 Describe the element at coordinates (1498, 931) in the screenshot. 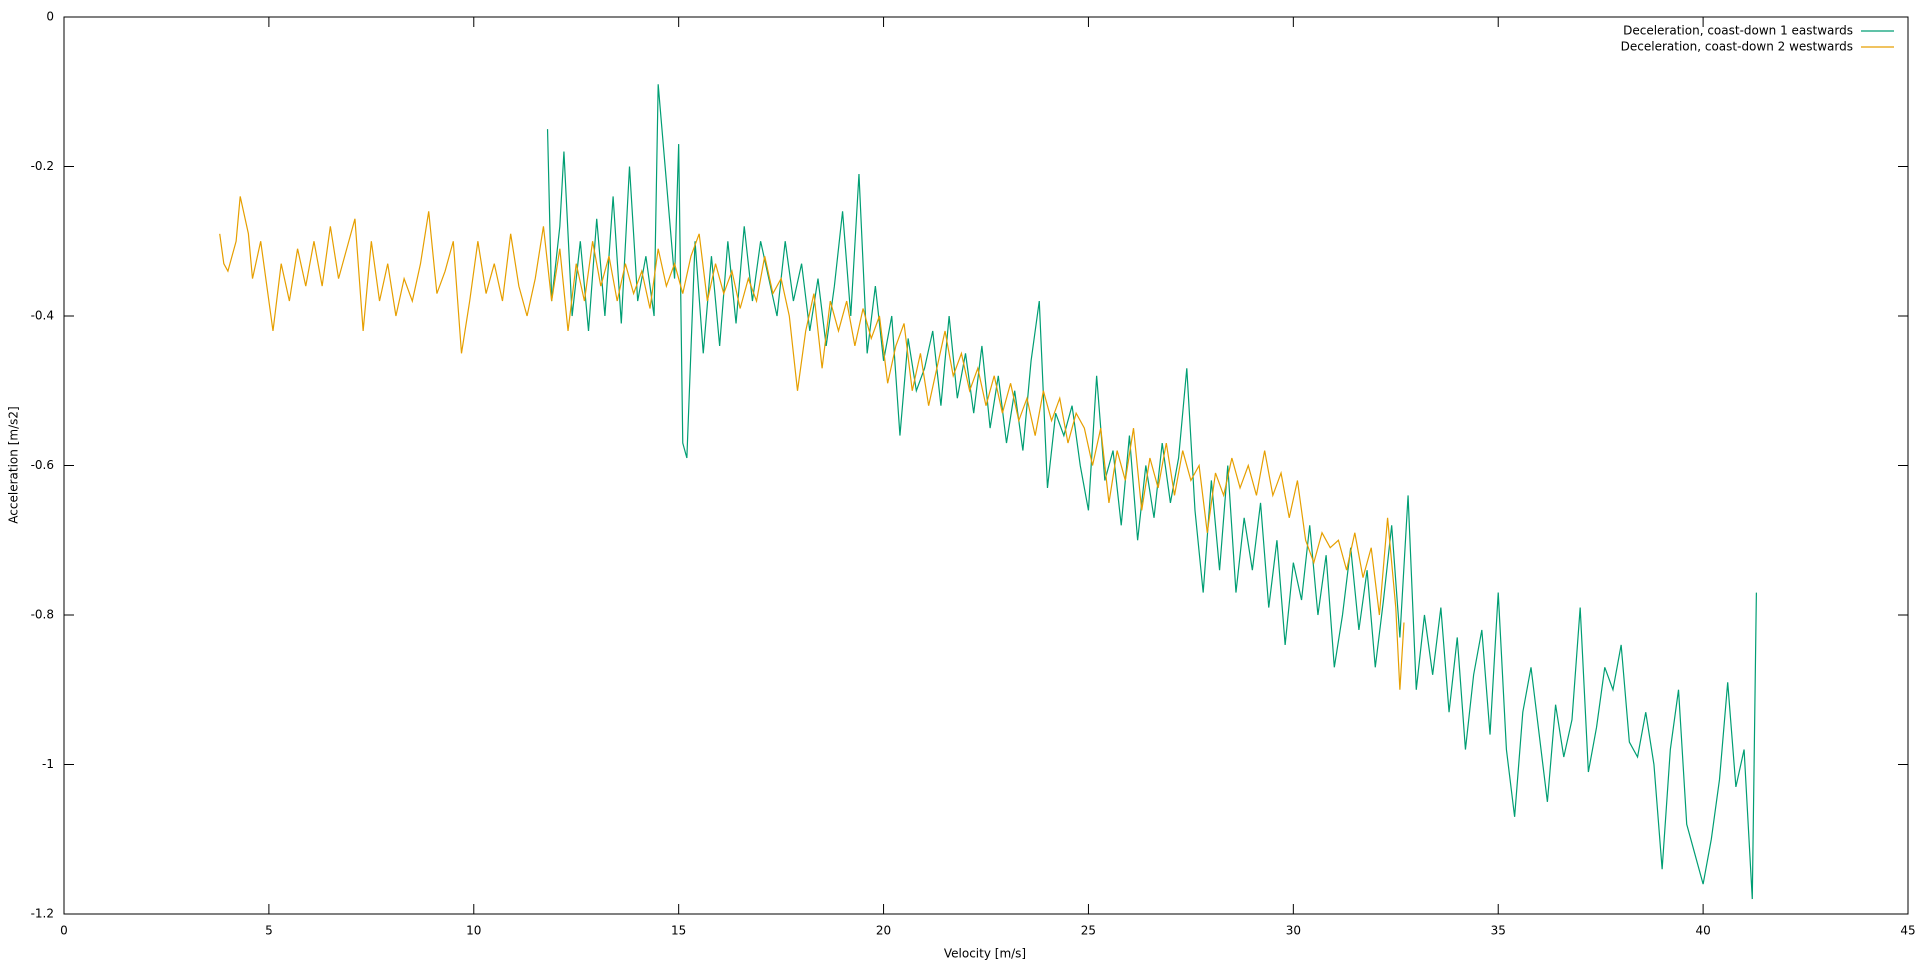

I see `x-tick-label: 35` at that location.